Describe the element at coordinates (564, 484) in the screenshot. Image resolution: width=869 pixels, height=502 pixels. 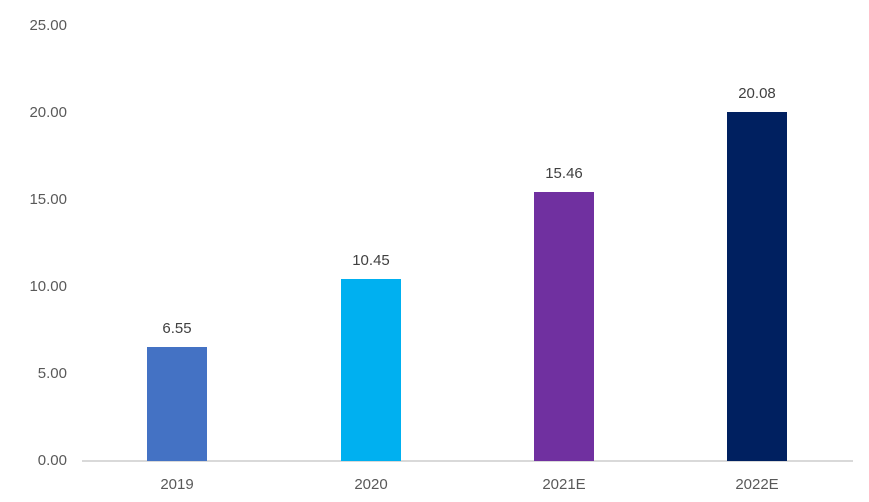
I see `x-axis-category-label-2021e: 2021E` at that location.